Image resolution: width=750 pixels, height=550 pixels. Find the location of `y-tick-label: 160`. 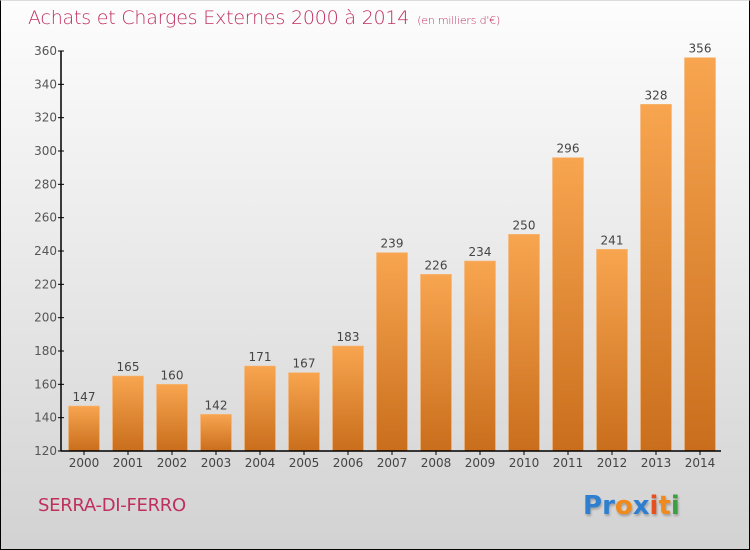

y-tick-label: 160 is located at coordinates (45, 384).